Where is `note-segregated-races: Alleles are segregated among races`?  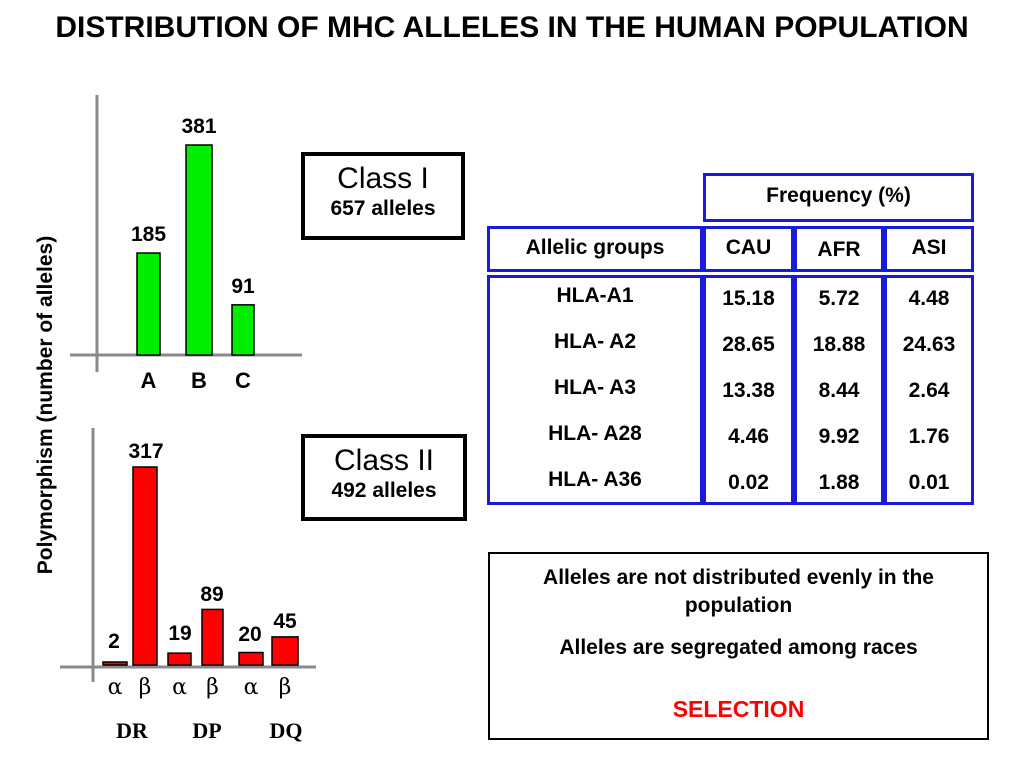
note-segregated-races: Alleles are segregated among races is located at coordinates (738, 647).